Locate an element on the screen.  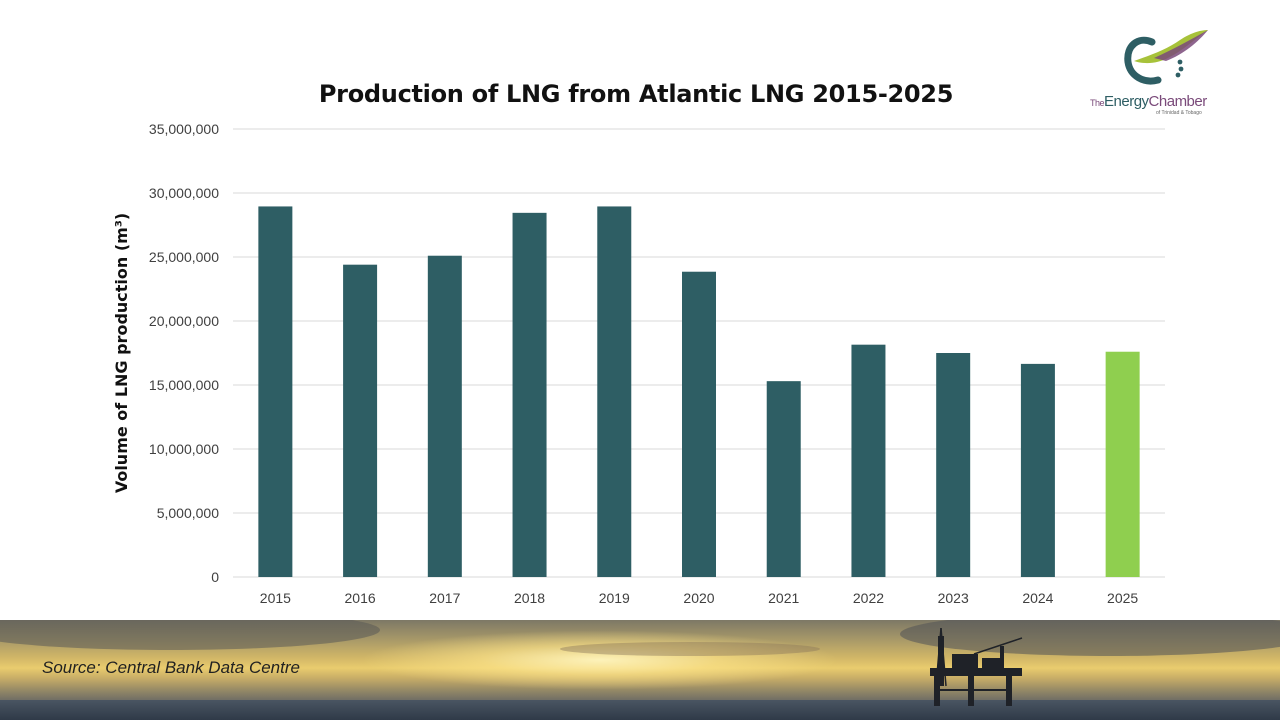
x-tick-label: 2022 is located at coordinates (868, 598).